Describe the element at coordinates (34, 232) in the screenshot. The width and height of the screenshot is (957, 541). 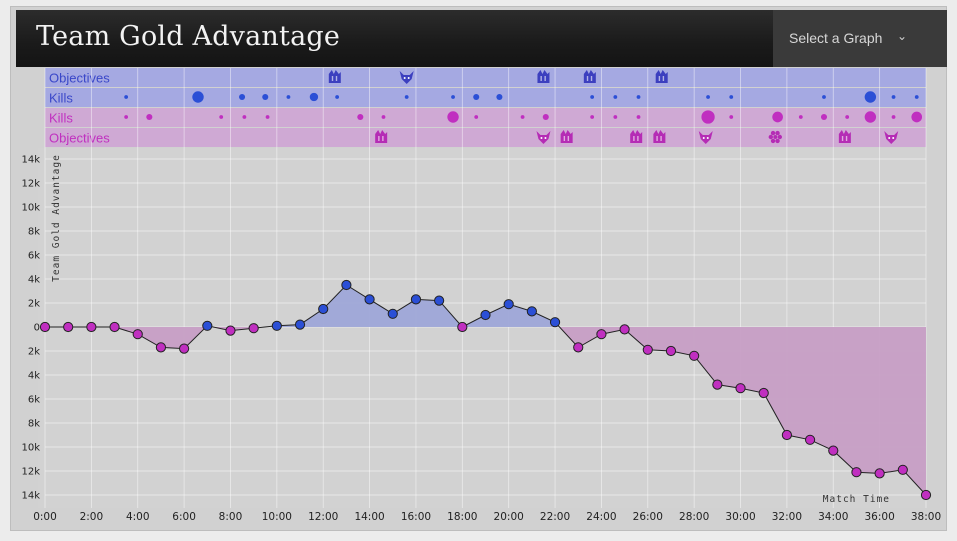
I see `y-tick-label: 8k` at that location.